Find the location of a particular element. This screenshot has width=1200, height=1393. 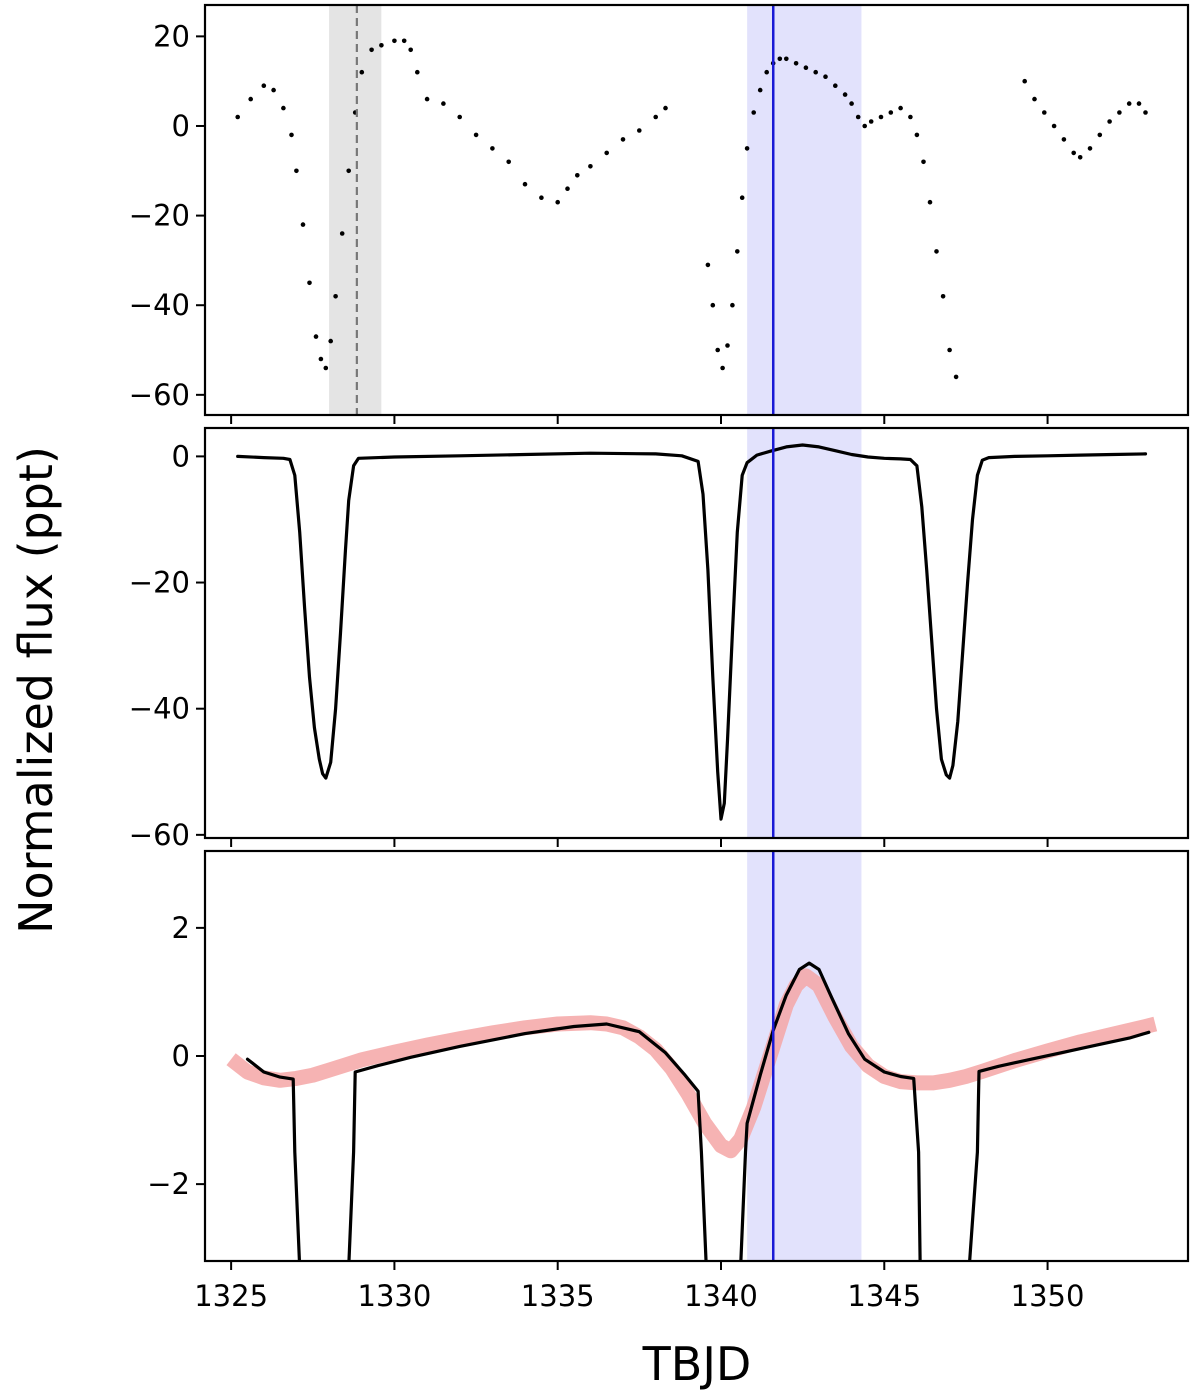

x-tick-label: 1325 is located at coordinates (231, 1296).